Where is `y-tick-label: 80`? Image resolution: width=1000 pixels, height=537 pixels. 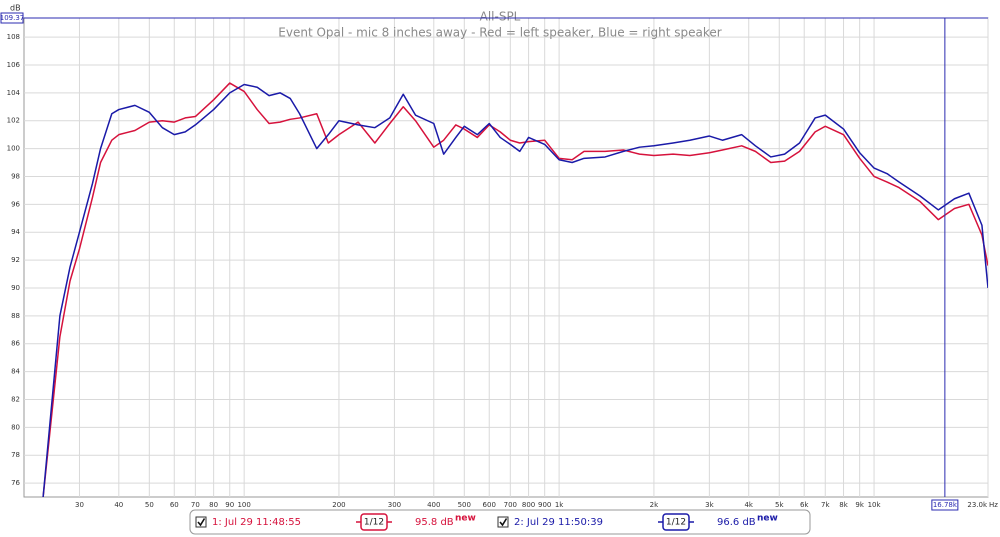
y-tick-label: 80 is located at coordinates (15, 427).